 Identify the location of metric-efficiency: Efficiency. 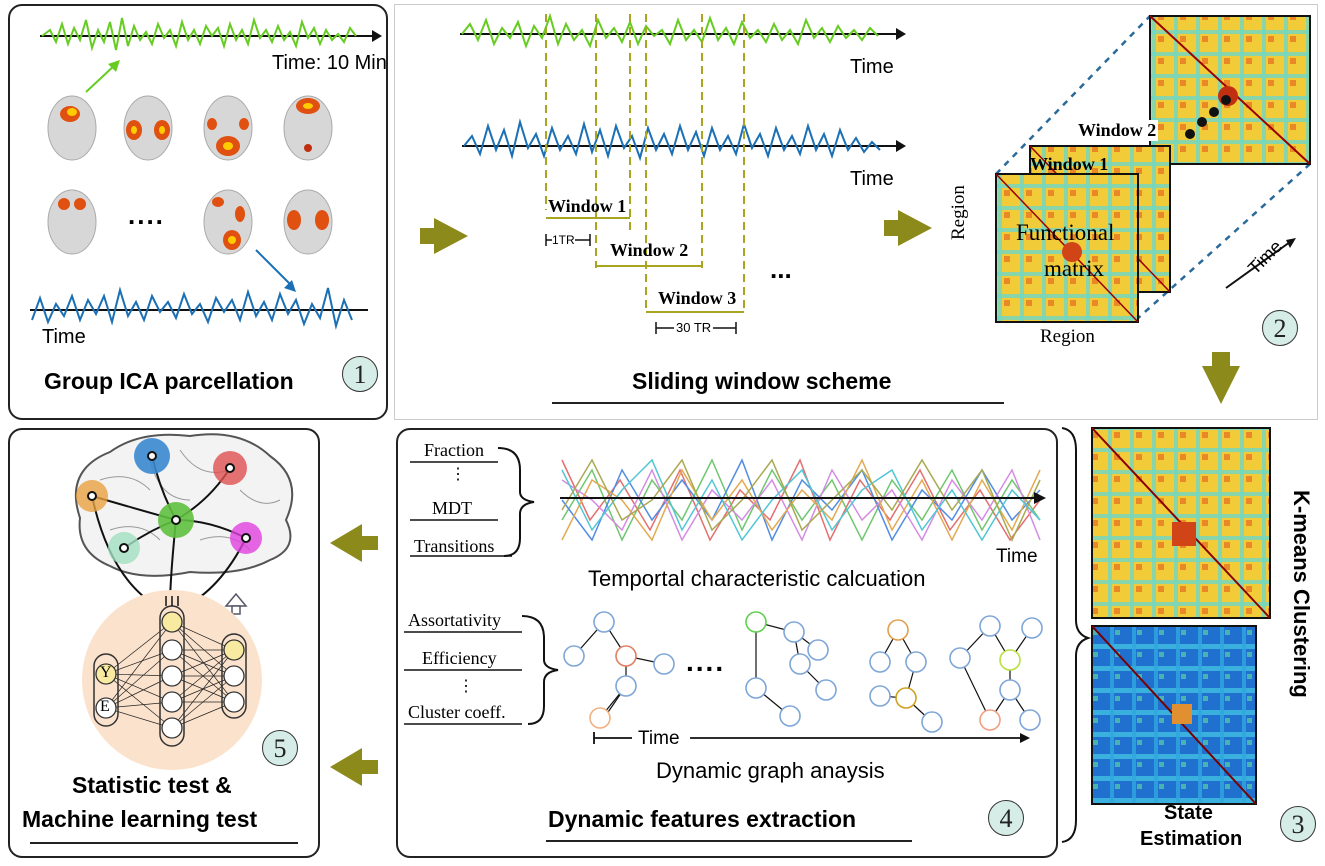
(459, 658).